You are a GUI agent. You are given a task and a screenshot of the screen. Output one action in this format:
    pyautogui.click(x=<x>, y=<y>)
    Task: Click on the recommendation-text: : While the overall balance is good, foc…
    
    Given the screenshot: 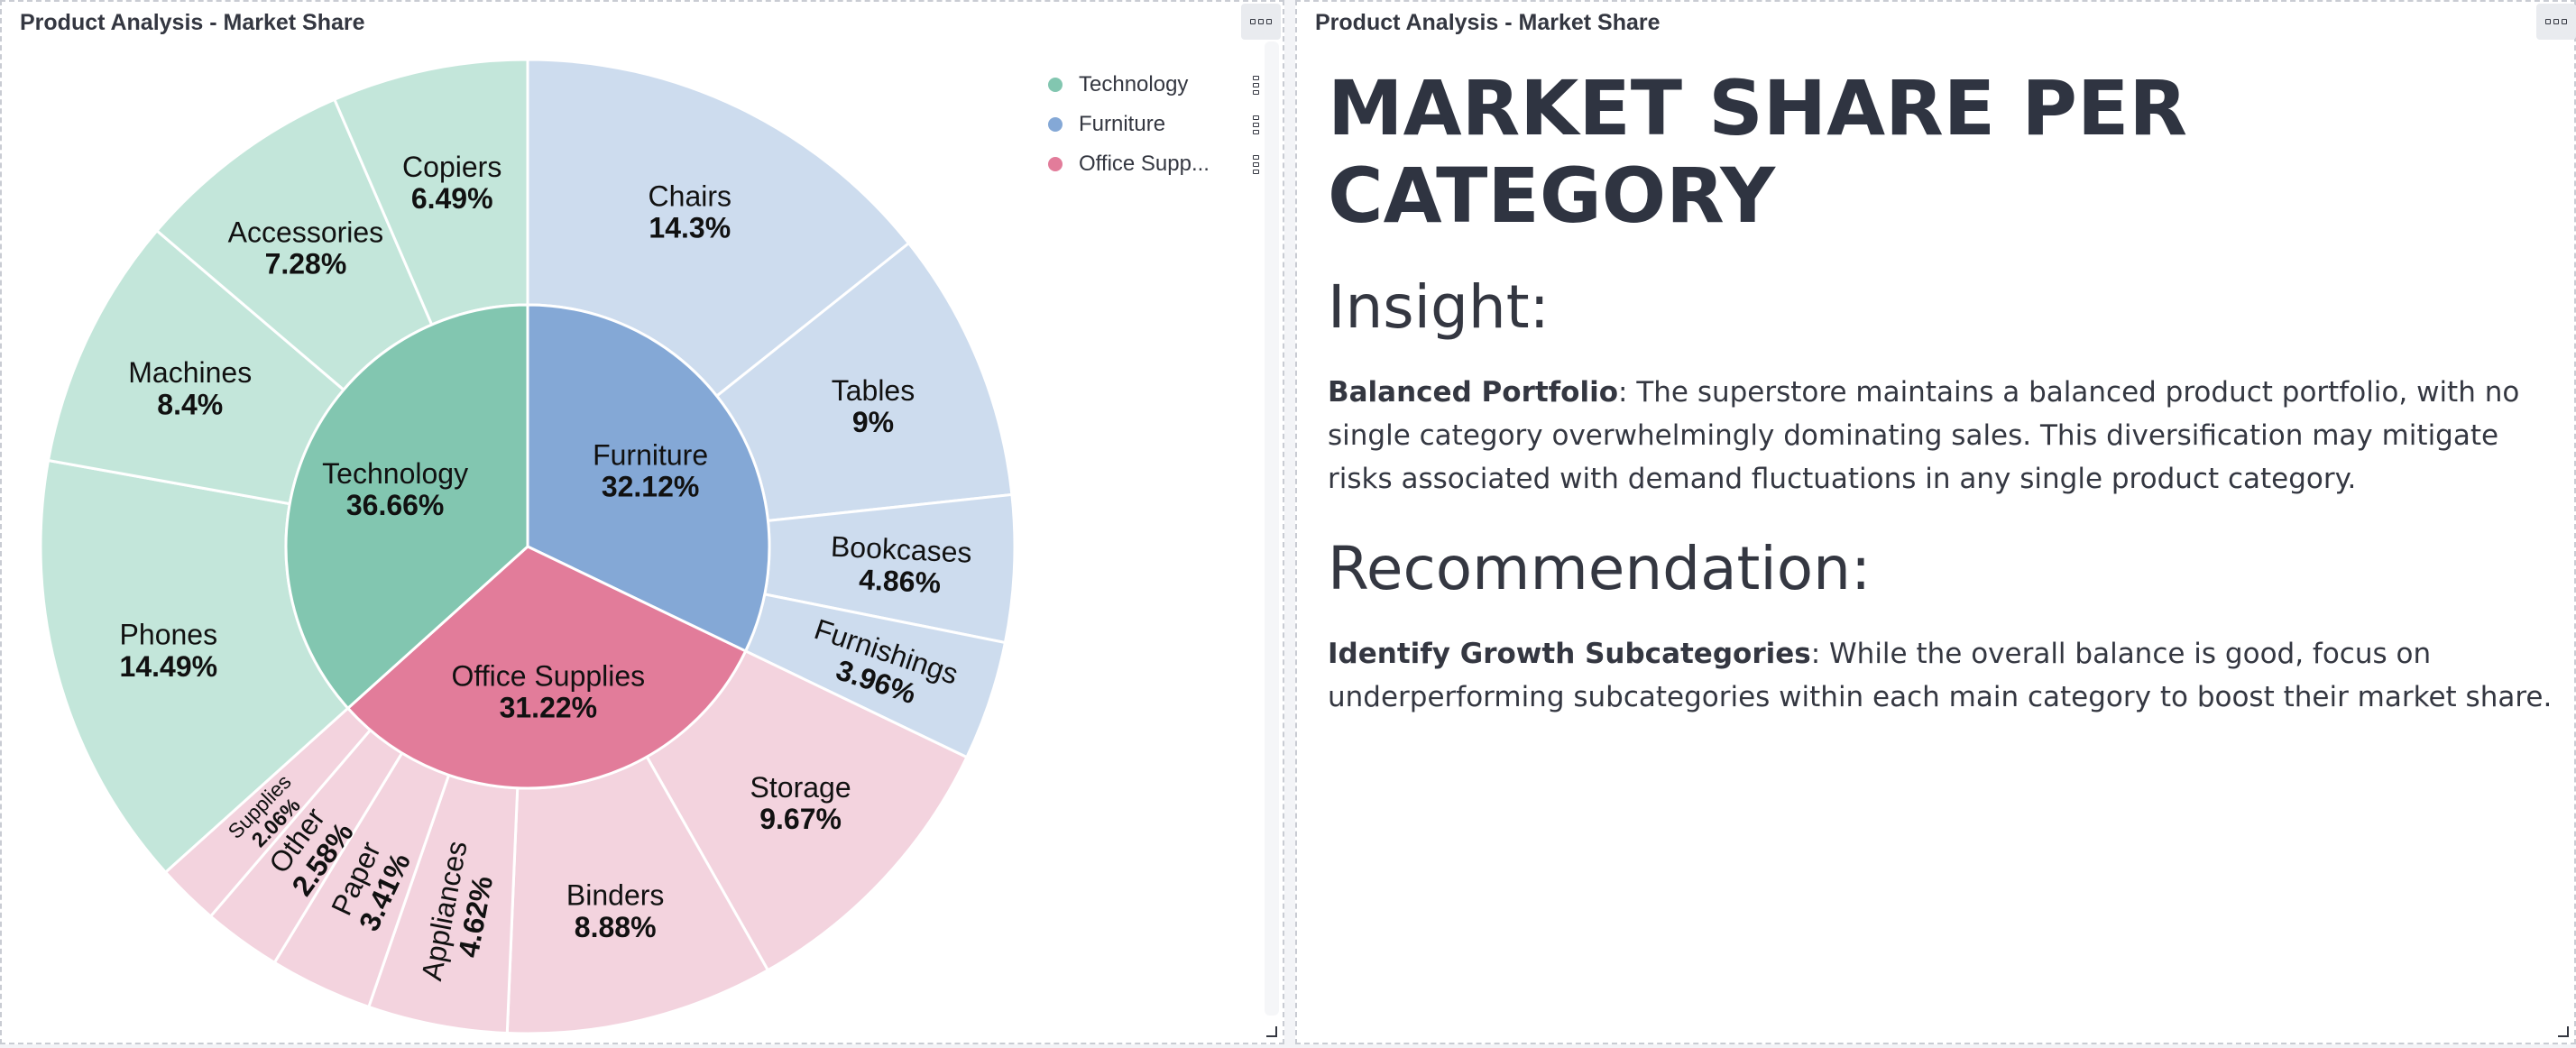 What is the action you would take?
    pyautogui.click(x=1941, y=675)
    